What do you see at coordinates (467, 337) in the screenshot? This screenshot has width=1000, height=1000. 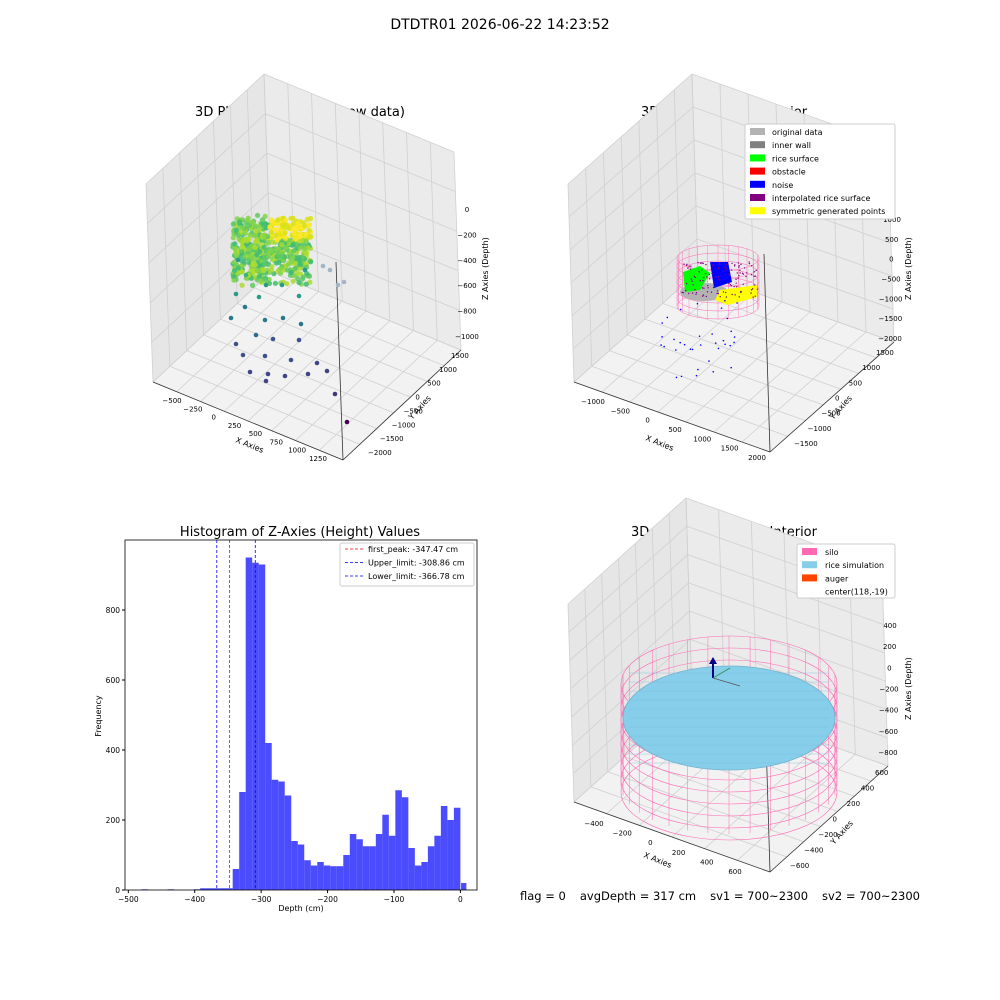 I see `z-tick-label: −1000` at bounding box center [467, 337].